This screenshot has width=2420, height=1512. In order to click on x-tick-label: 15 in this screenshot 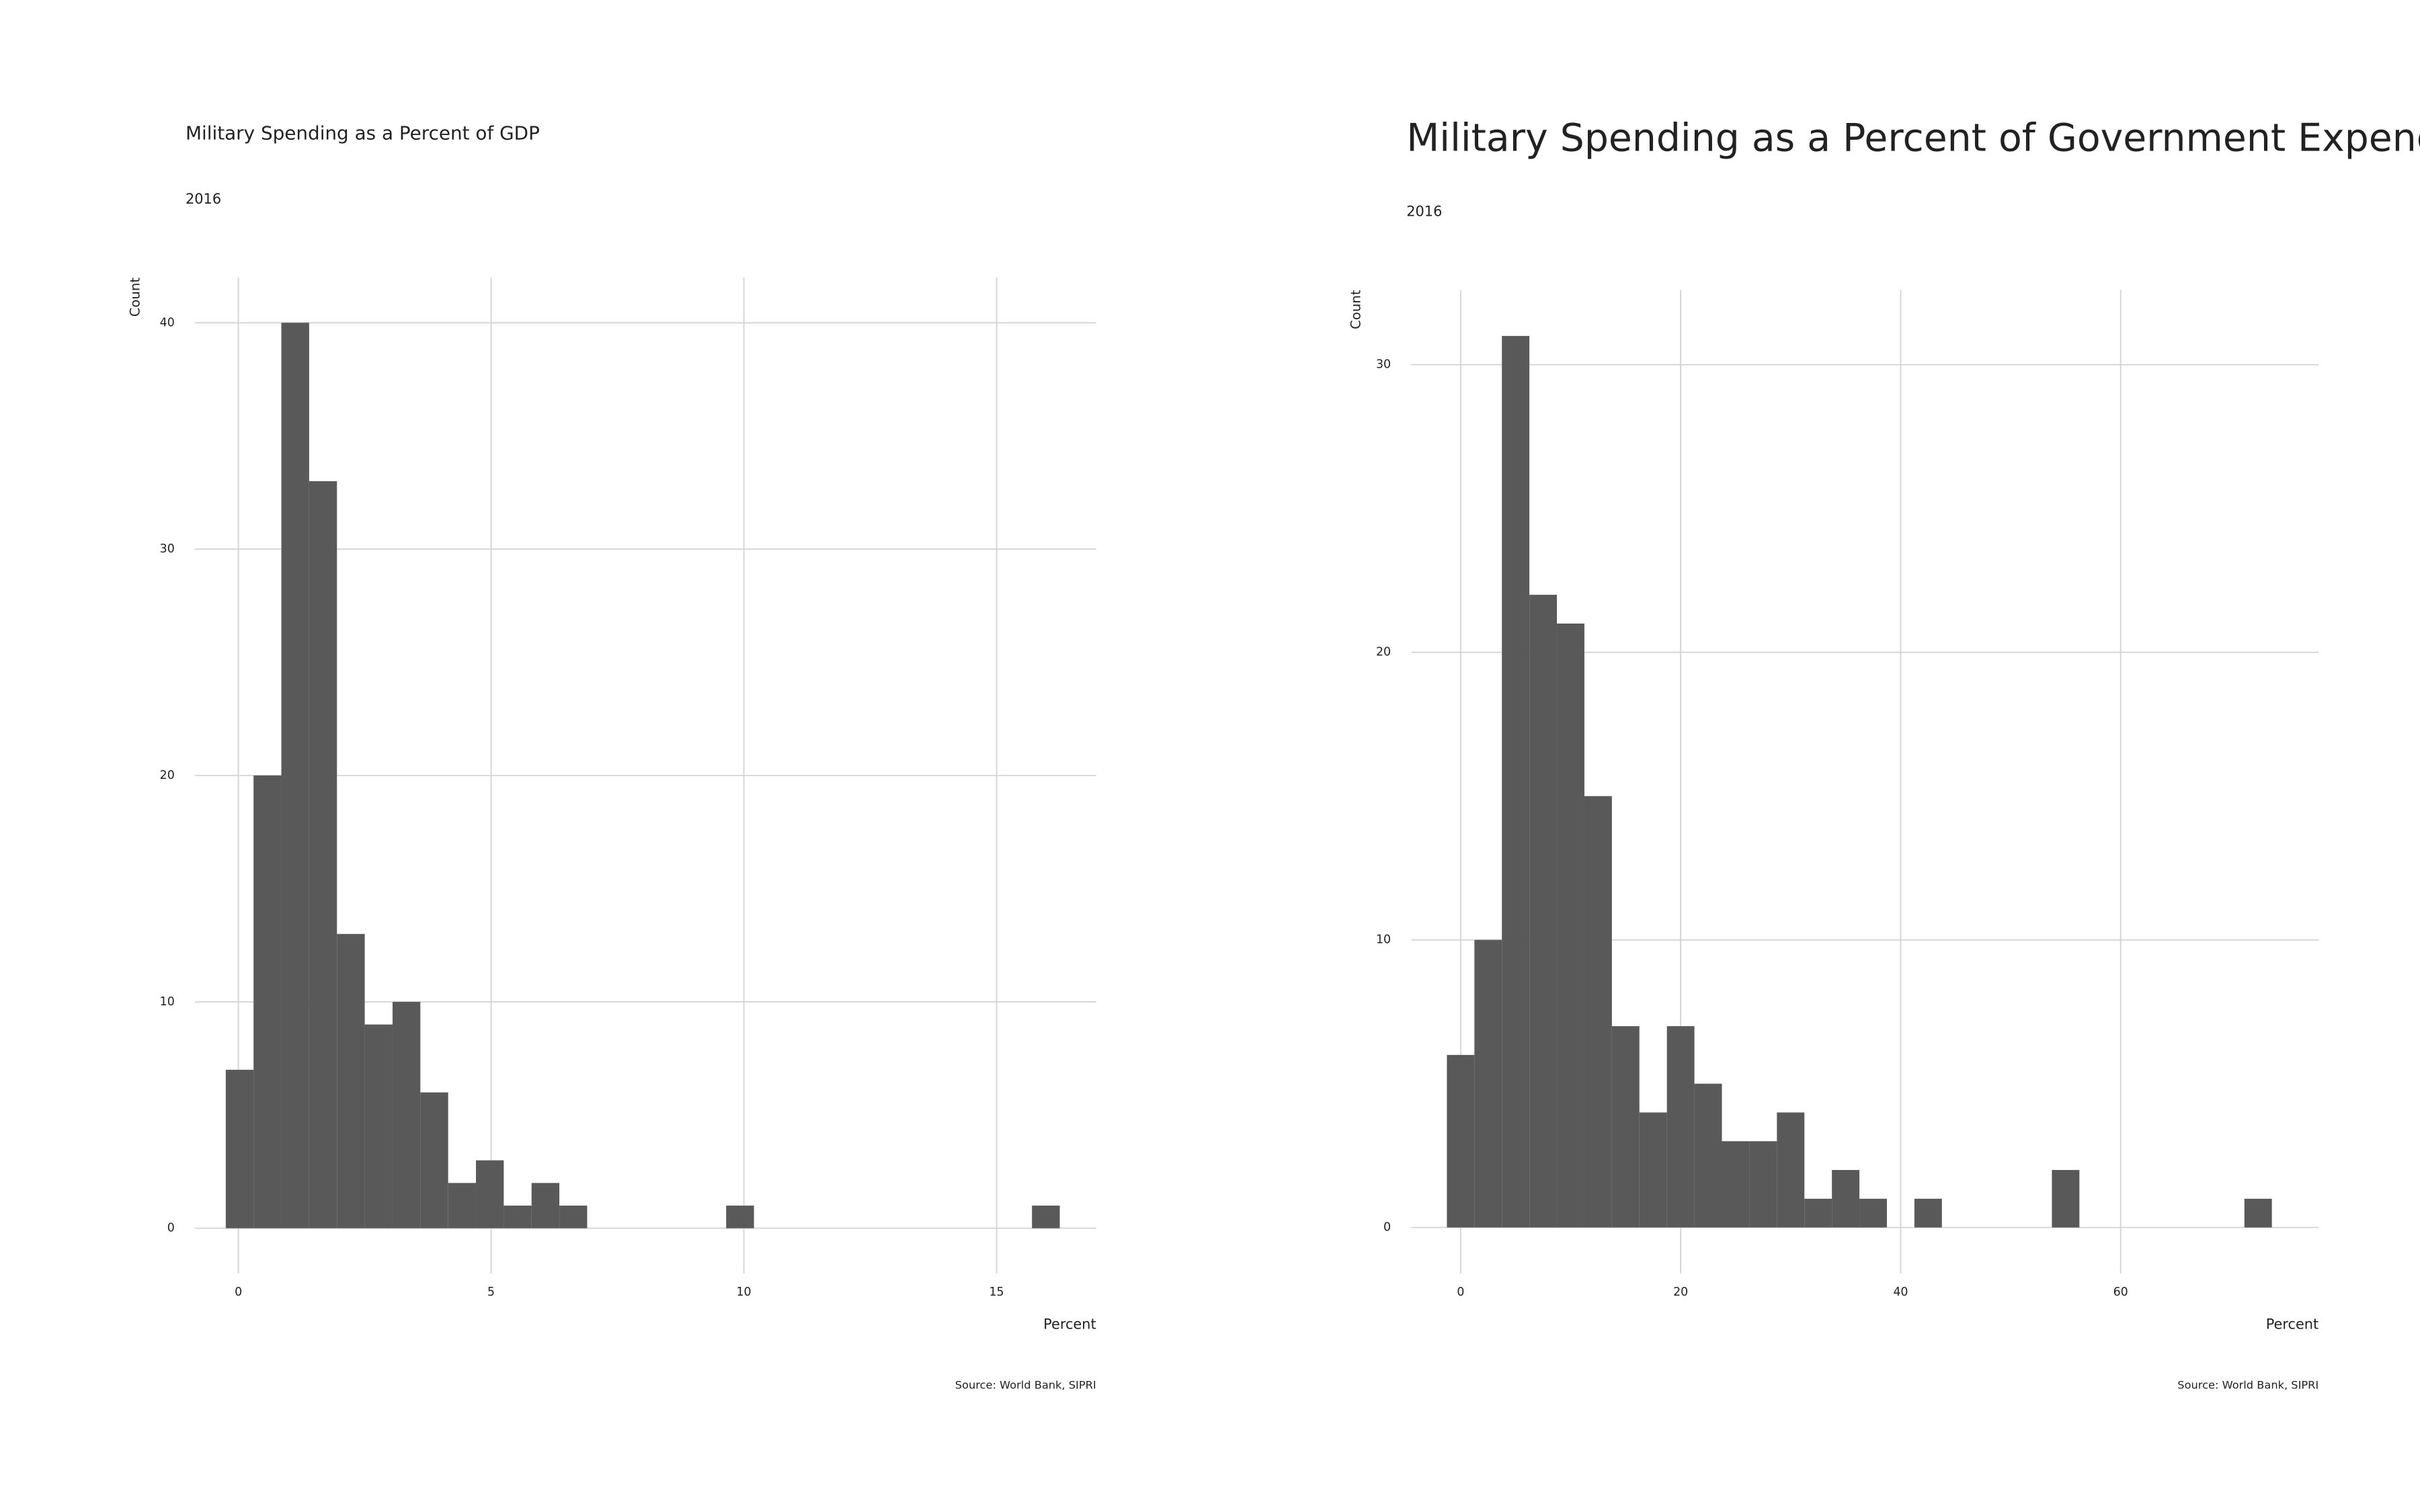, I will do `click(996, 1292)`.